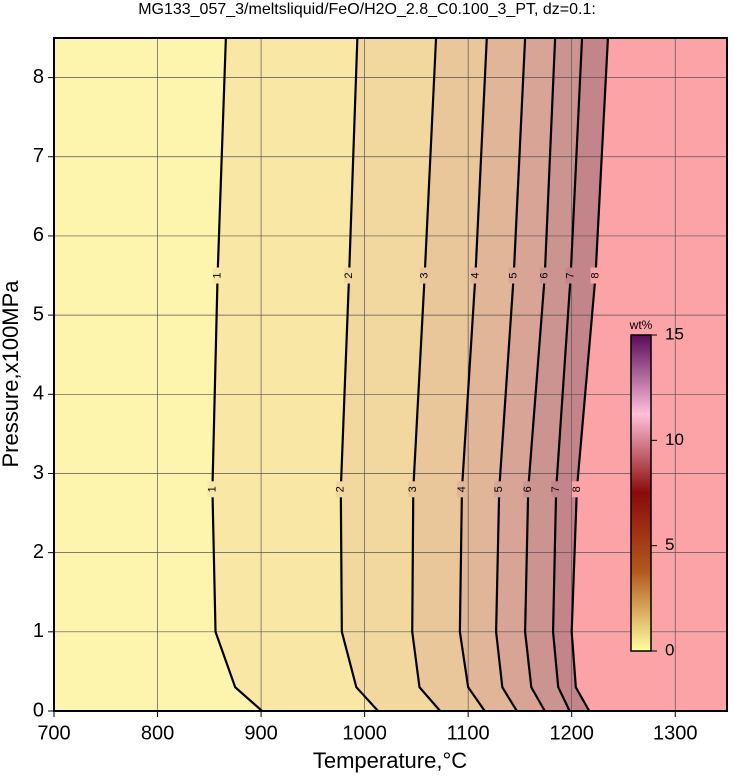  I want to click on y-tick-label: 1, so click(38, 631).